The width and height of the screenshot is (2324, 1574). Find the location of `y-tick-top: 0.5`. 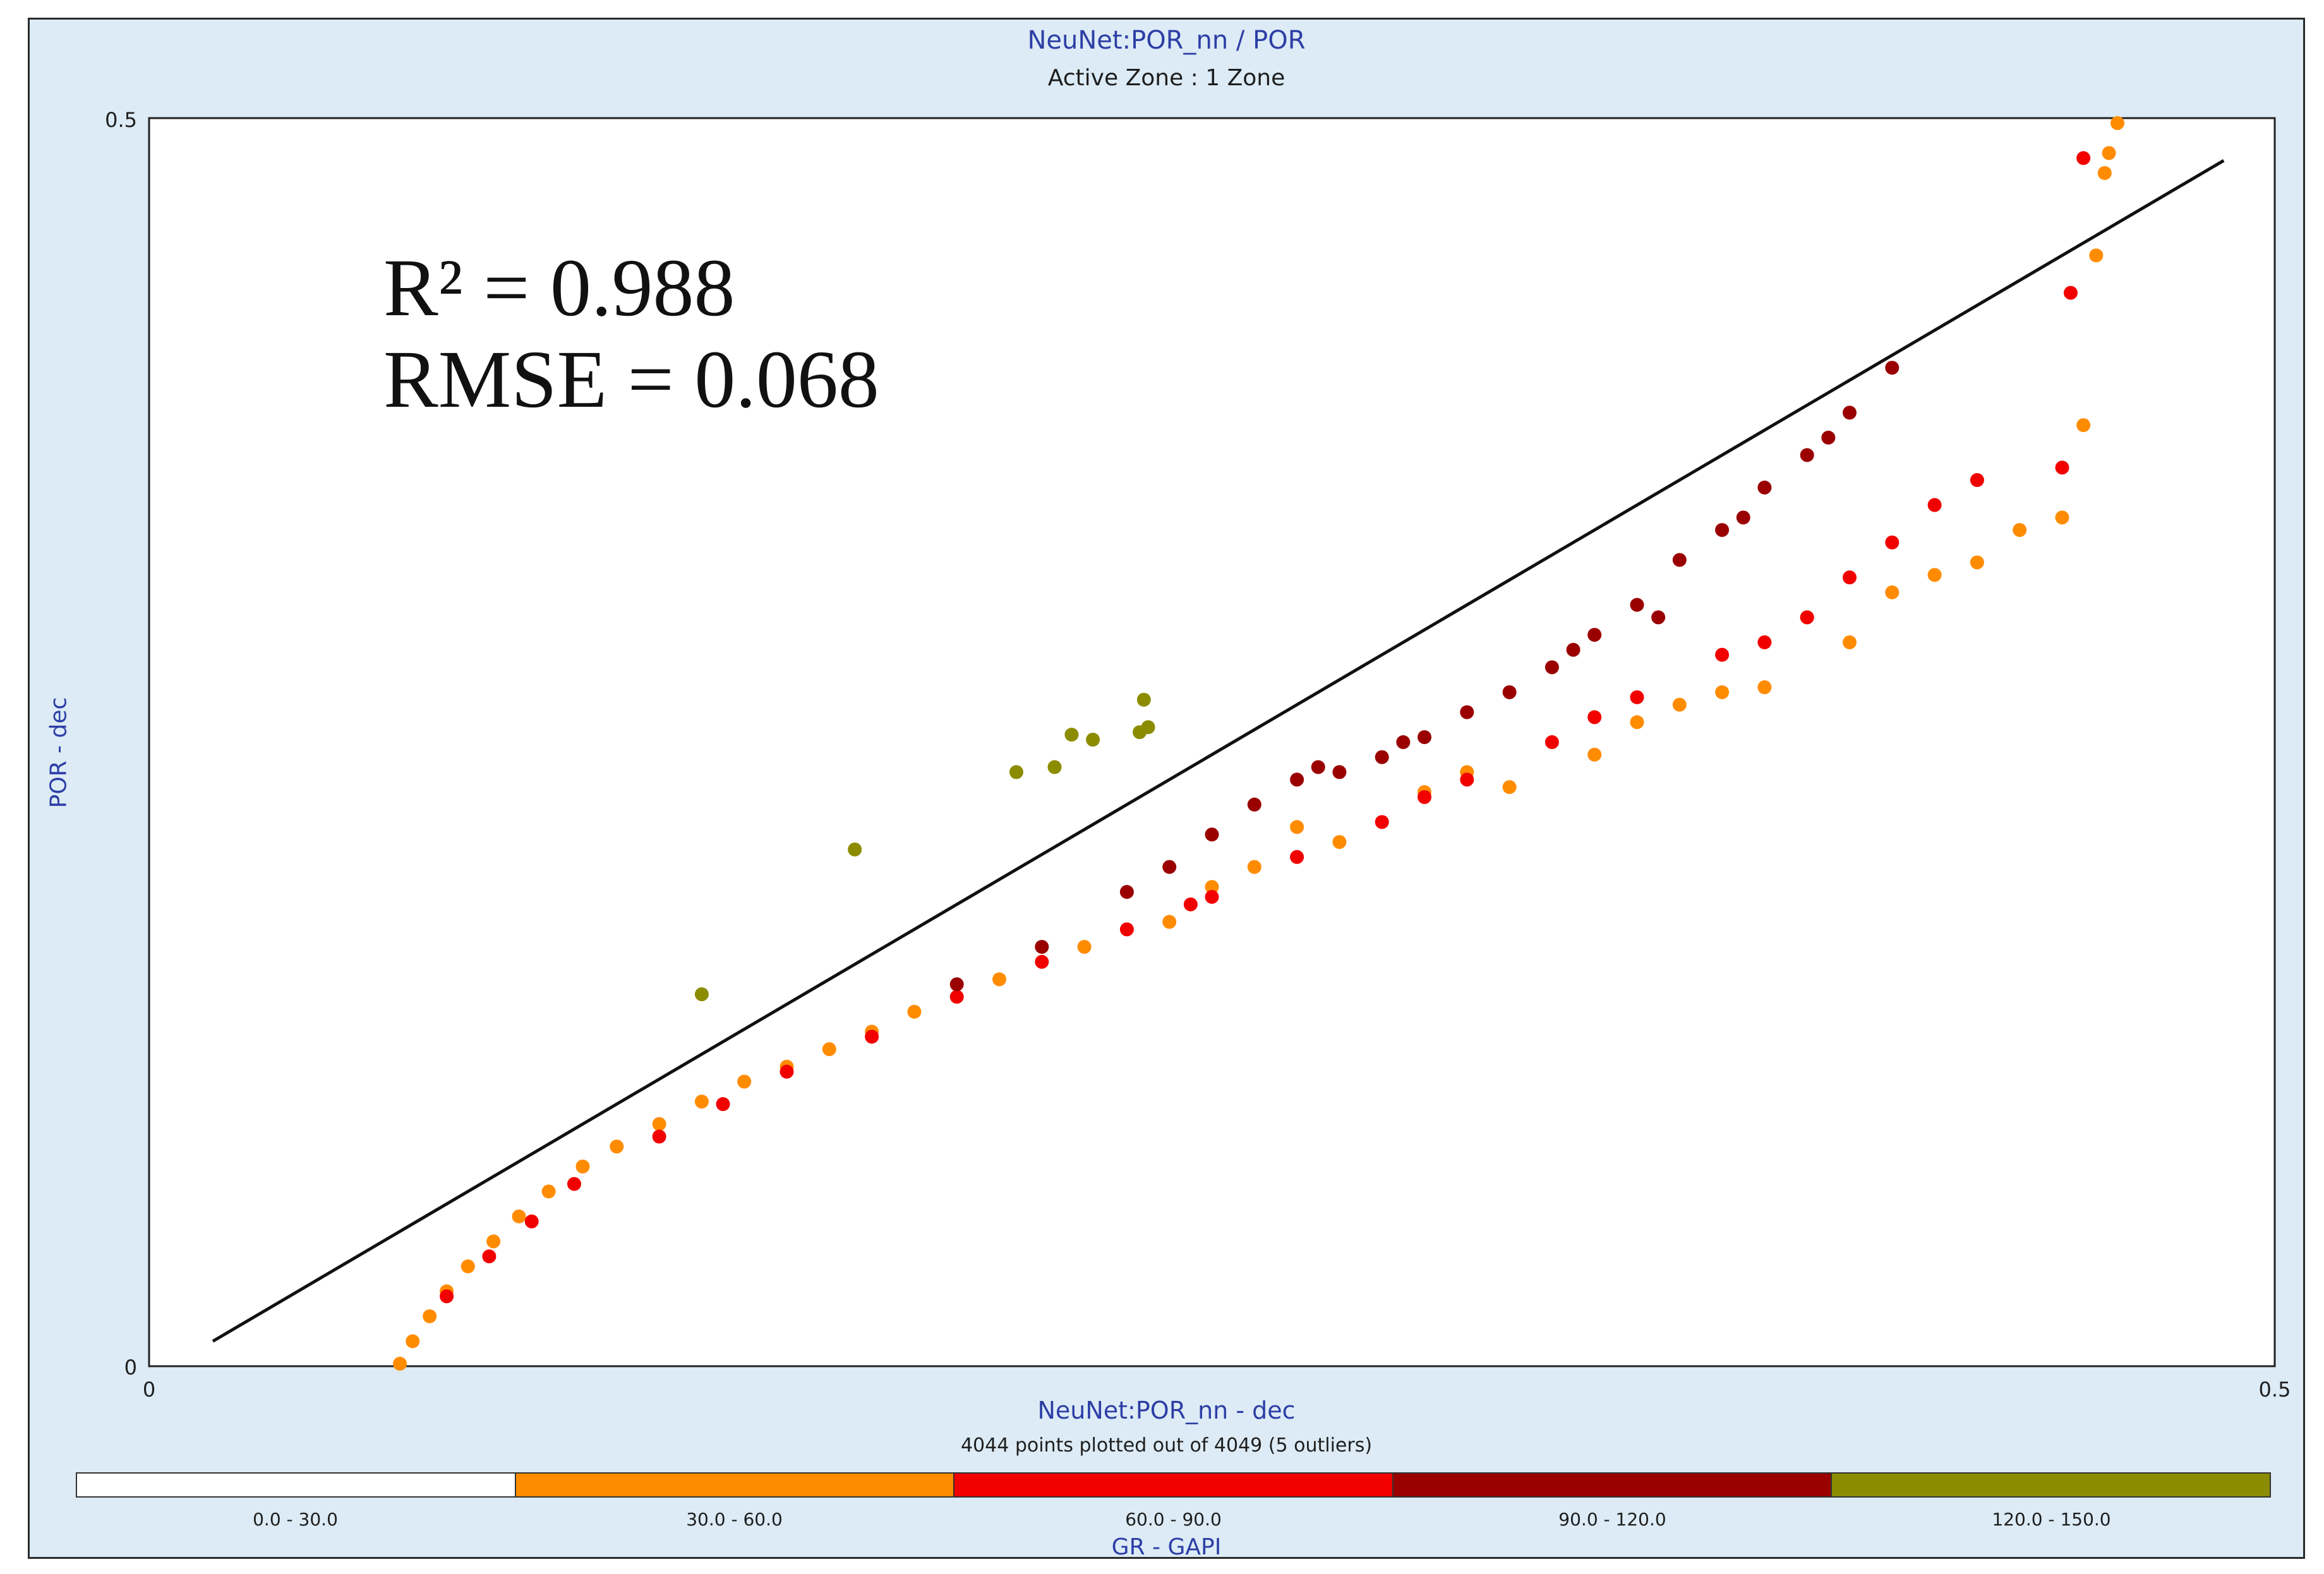

y-tick-top: 0.5 is located at coordinates (121, 120).